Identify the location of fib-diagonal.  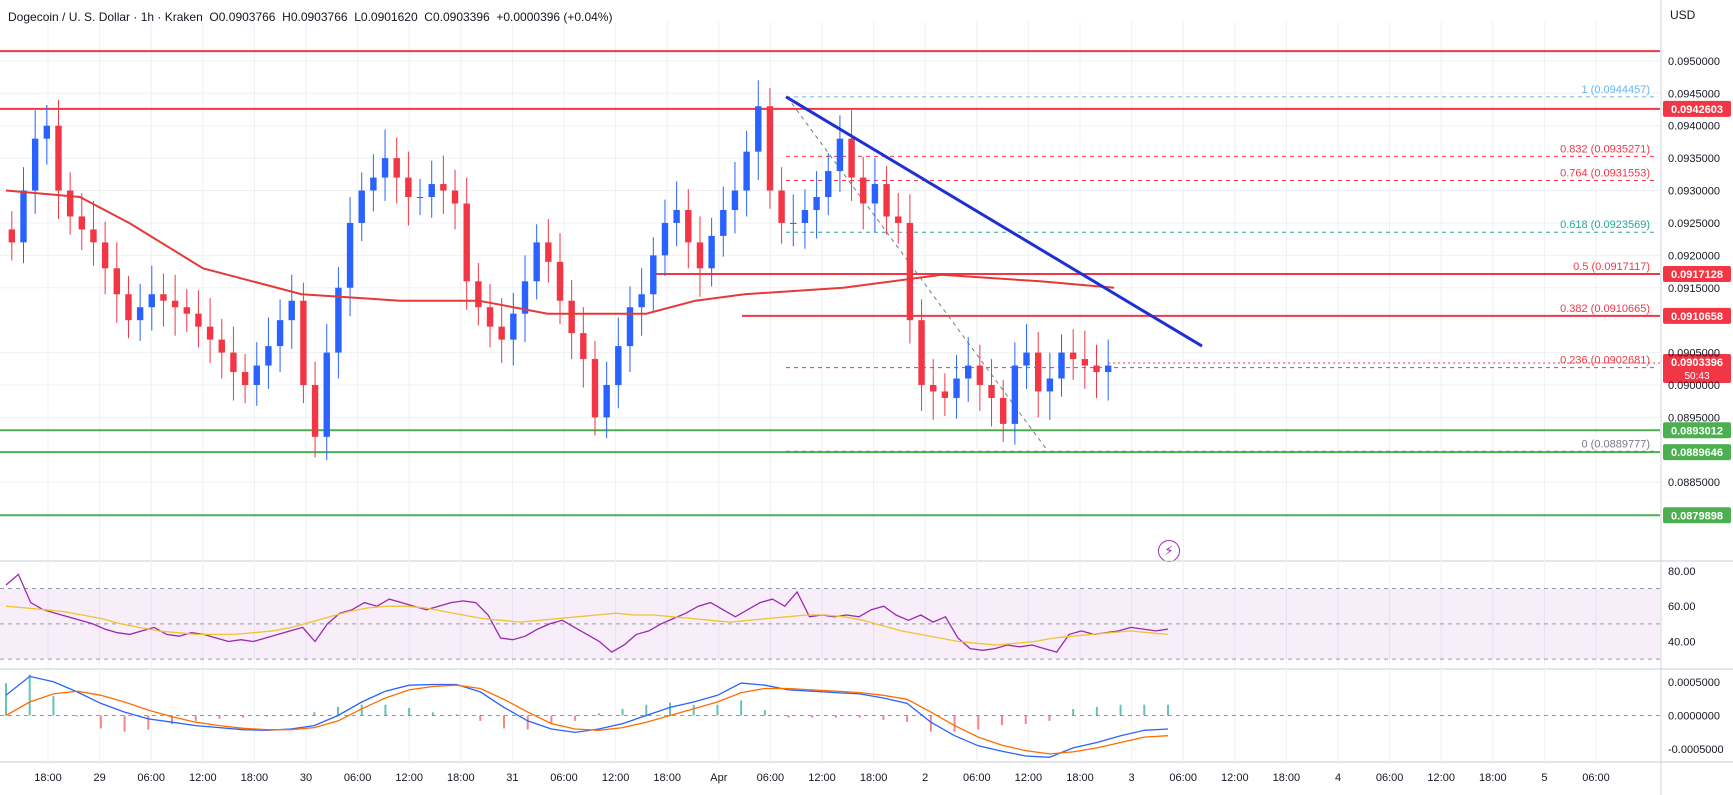
(917, 274).